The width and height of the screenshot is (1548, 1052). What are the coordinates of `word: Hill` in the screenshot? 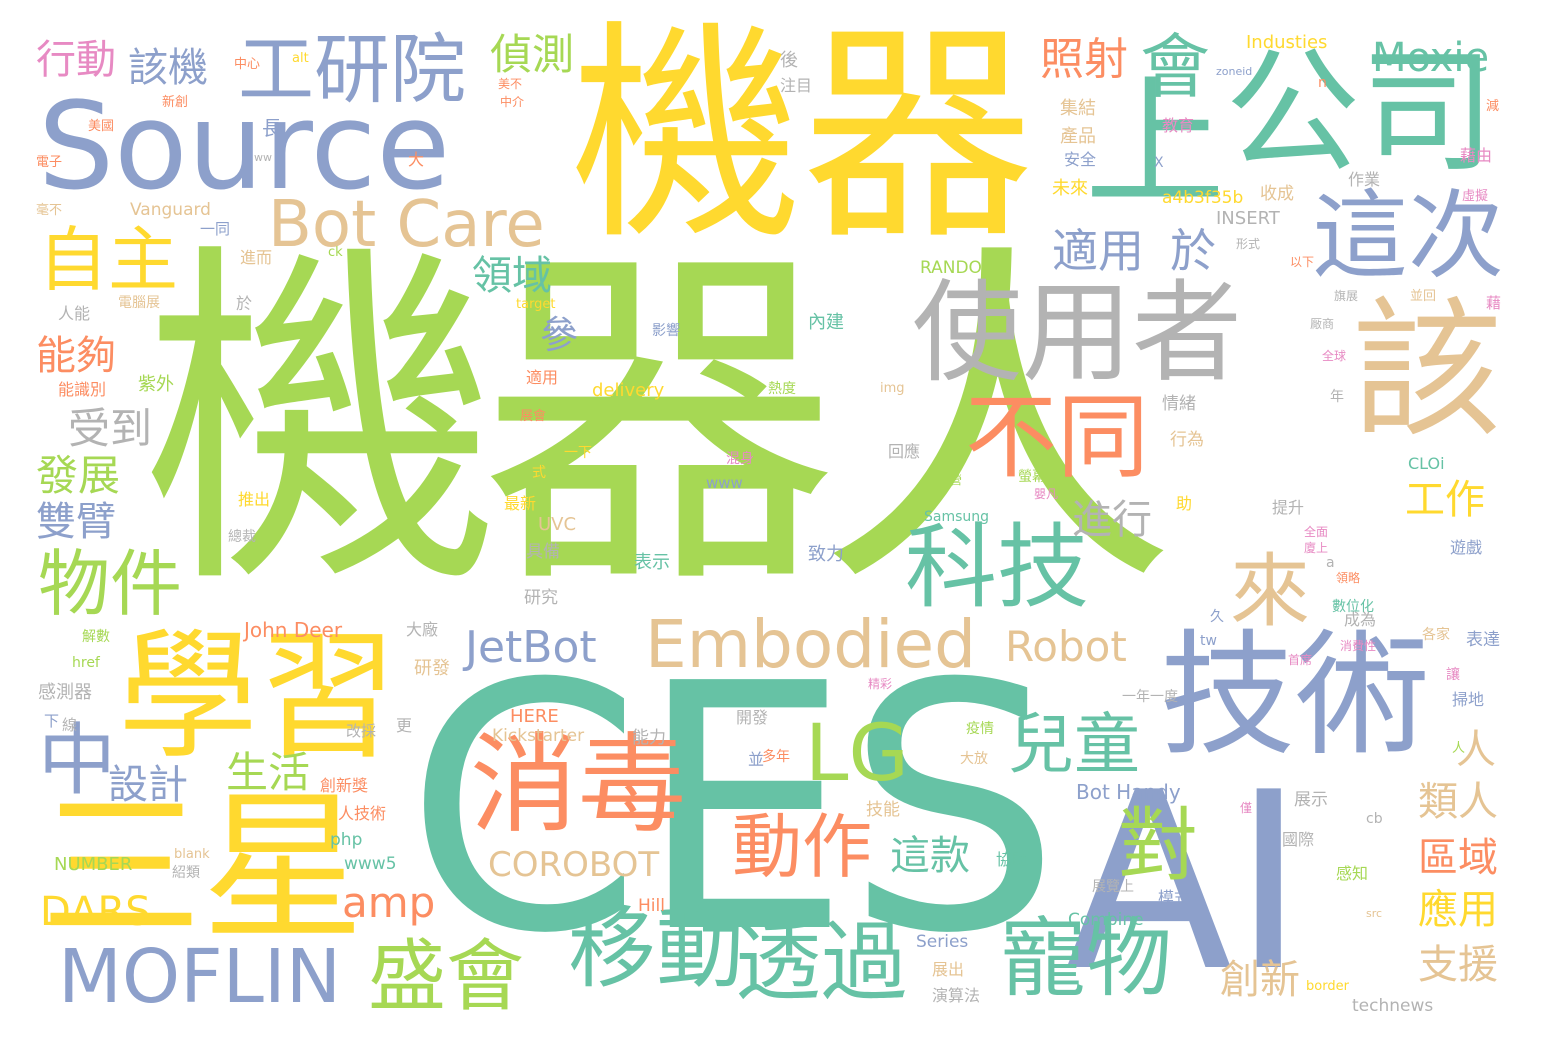 It's located at (651, 906).